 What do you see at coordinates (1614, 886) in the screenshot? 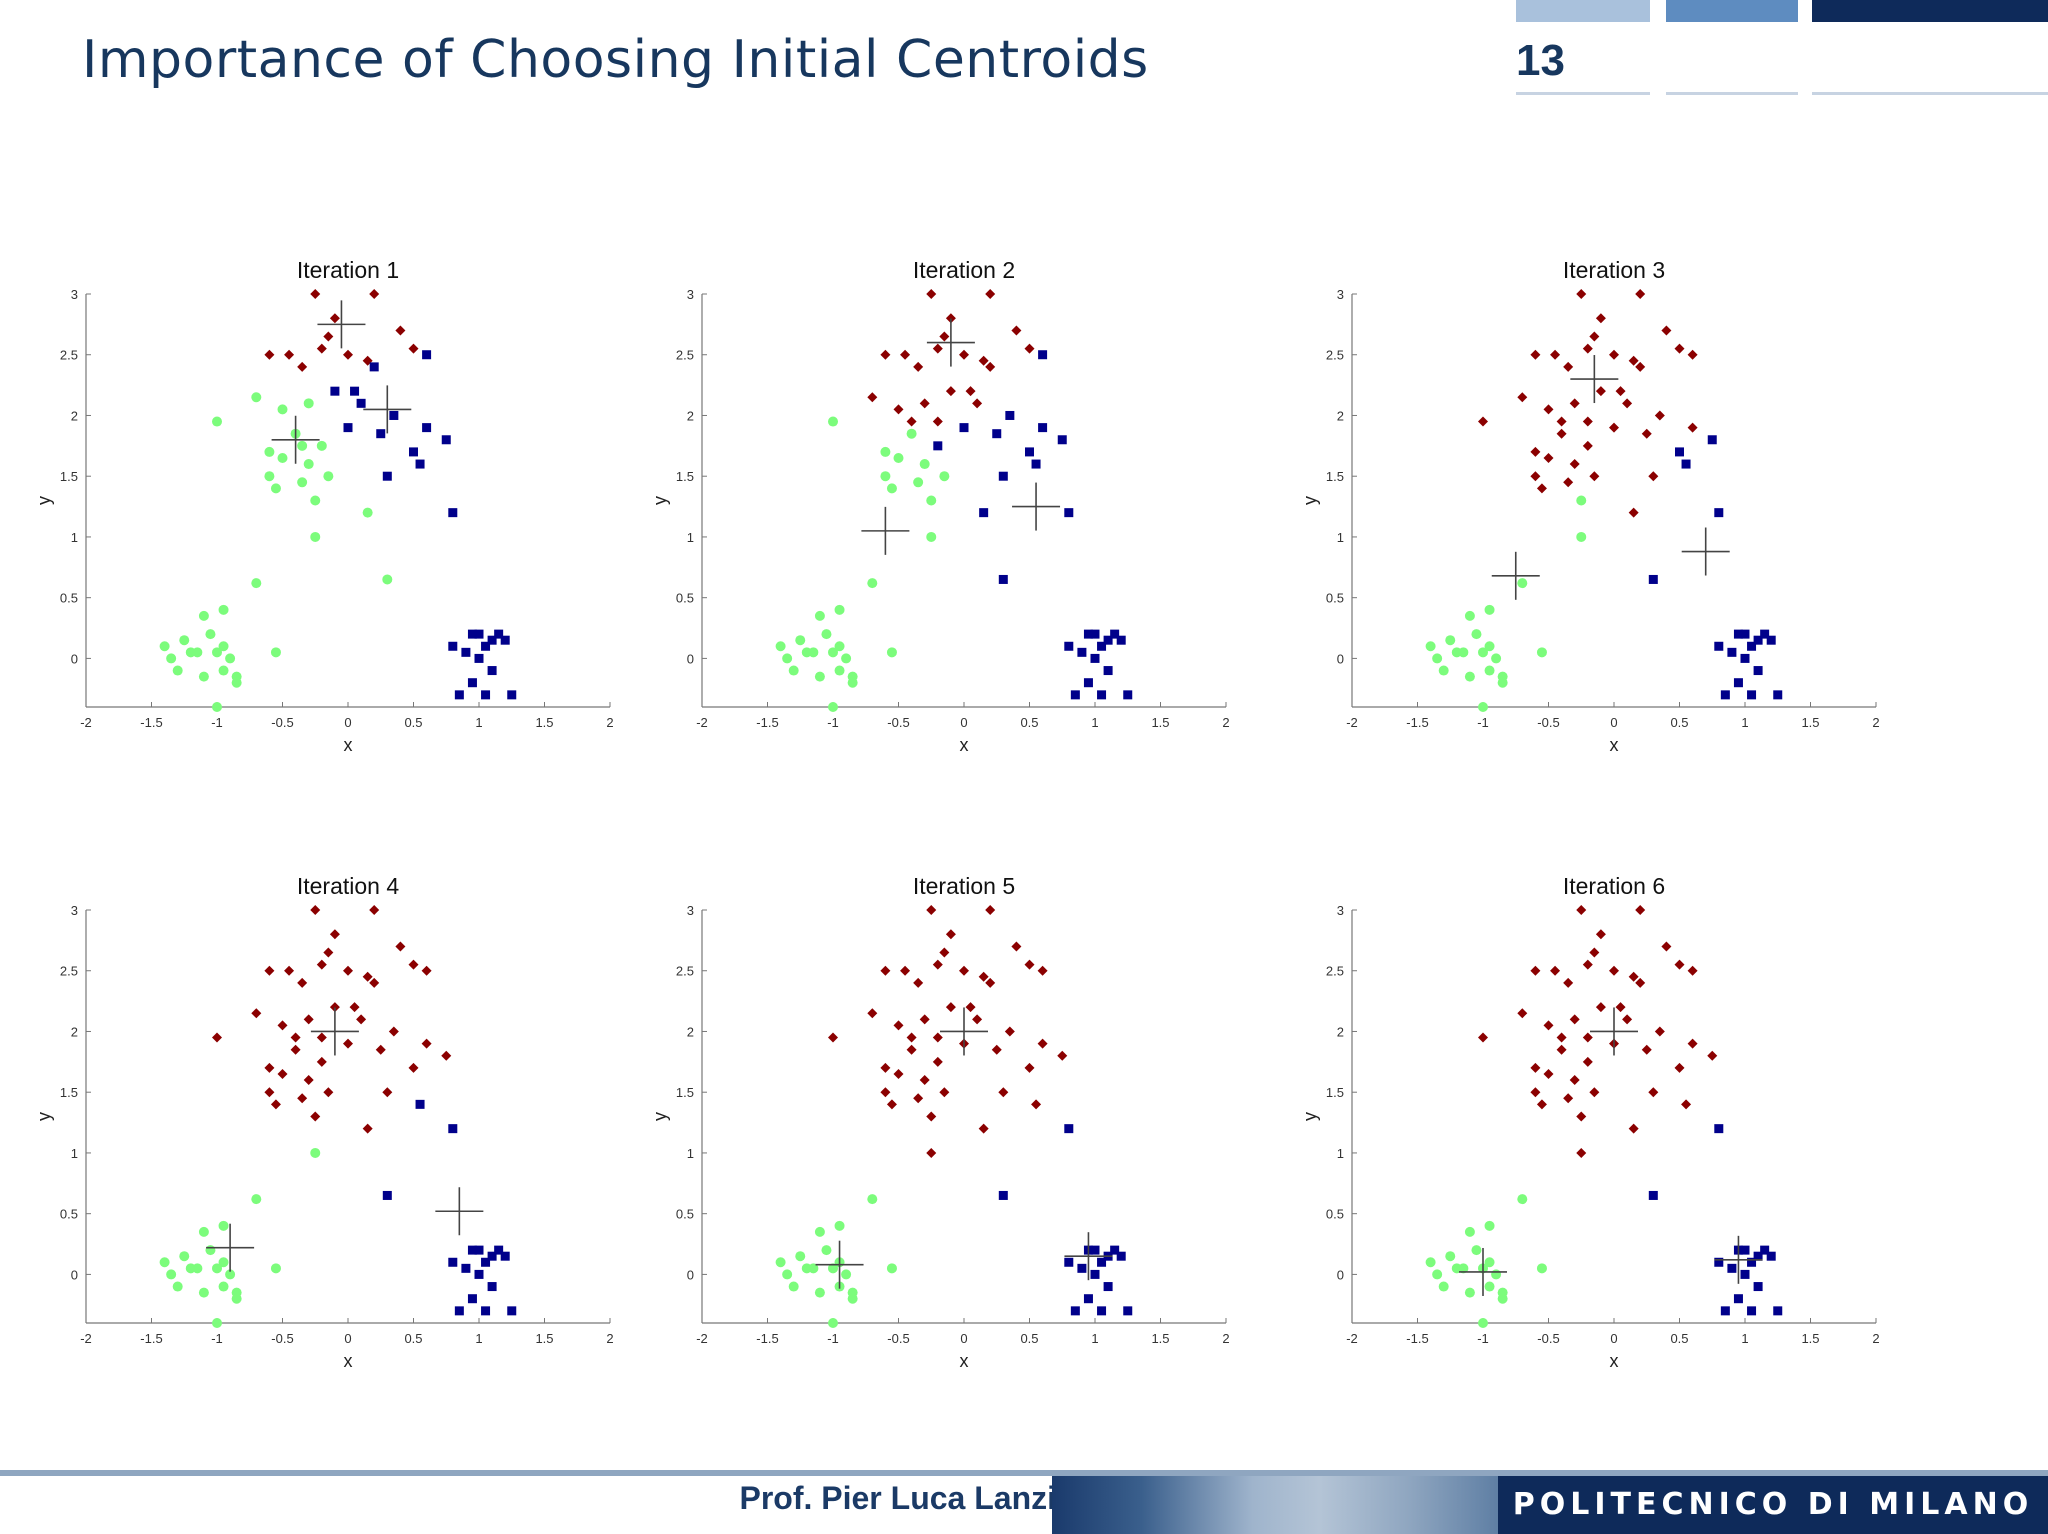
I see `chart-title: Iteration 6` at bounding box center [1614, 886].